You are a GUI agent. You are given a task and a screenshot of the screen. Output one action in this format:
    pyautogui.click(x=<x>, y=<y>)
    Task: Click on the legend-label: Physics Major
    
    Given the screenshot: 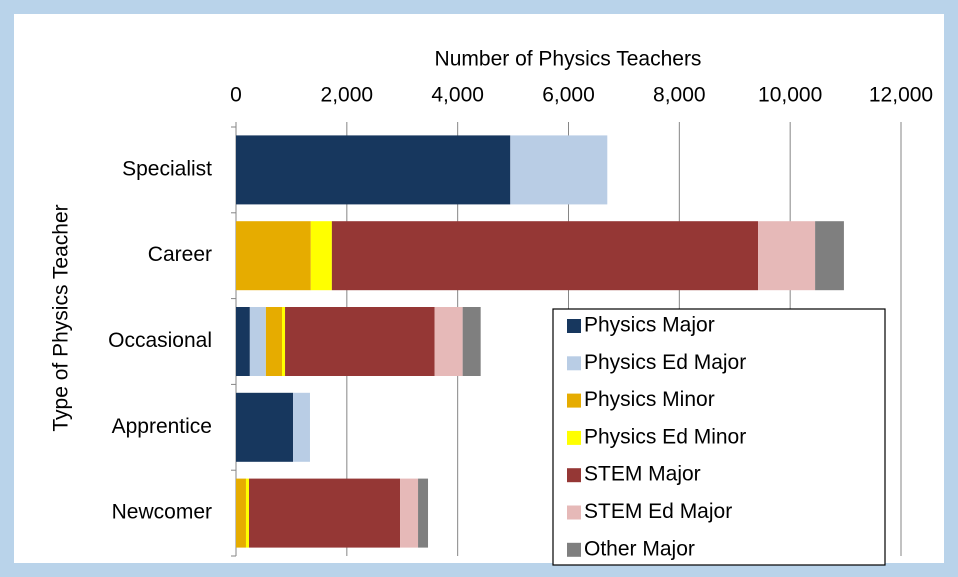 What is the action you would take?
    pyautogui.click(x=649, y=325)
    